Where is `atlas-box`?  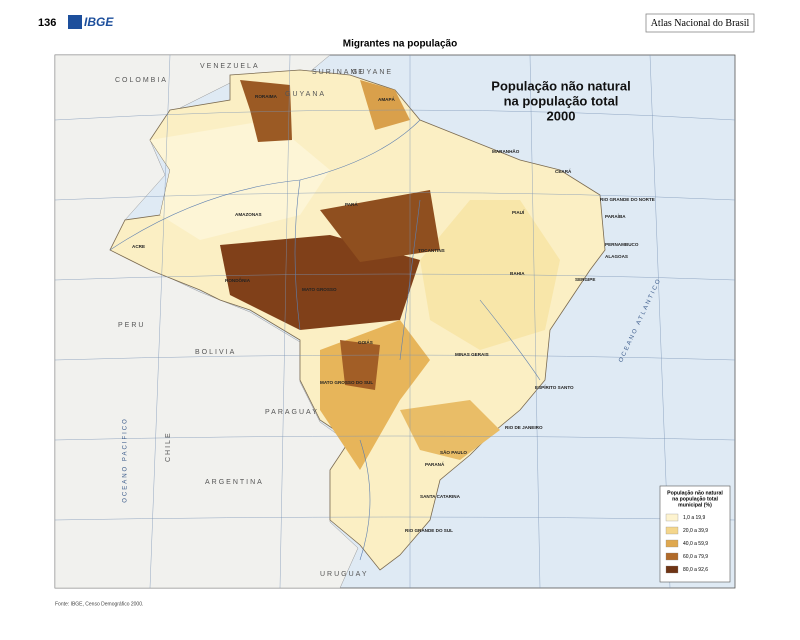
atlas-box is located at coordinates (700, 23).